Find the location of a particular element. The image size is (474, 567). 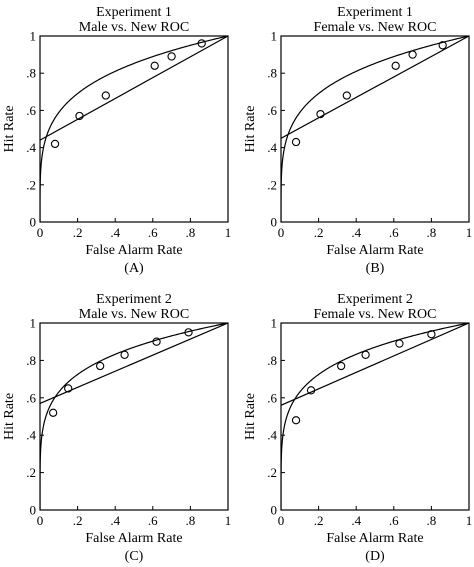

panel-label: (D) is located at coordinates (375, 556).